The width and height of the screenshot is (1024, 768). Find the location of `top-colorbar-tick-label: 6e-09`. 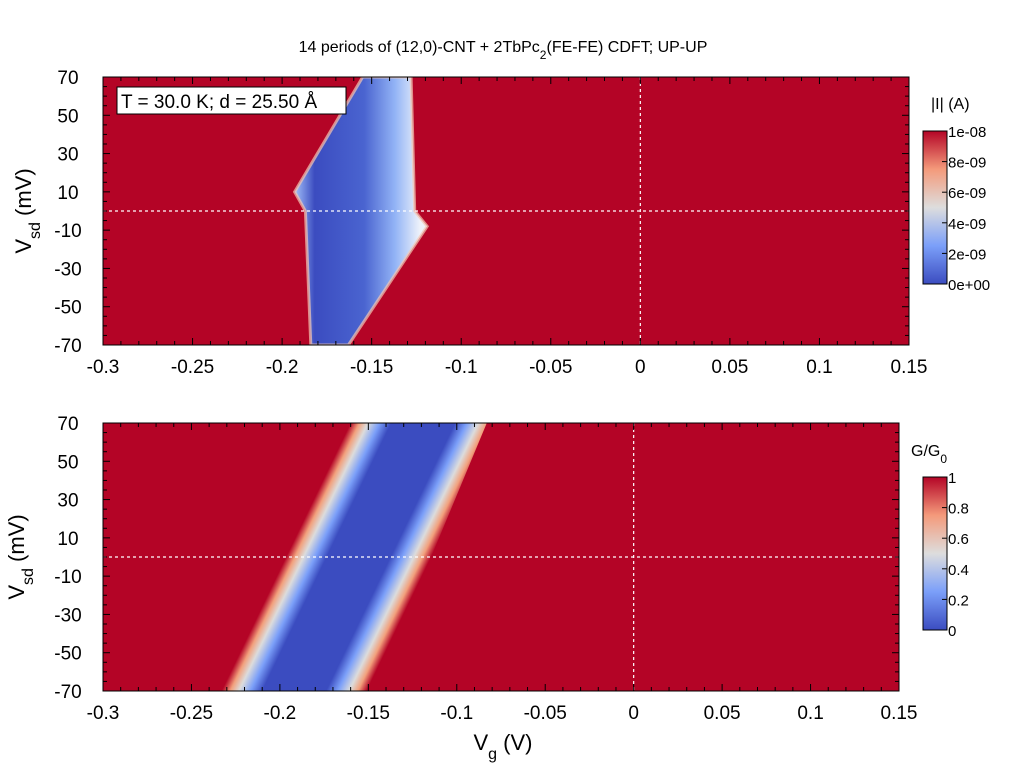

top-colorbar-tick-label: 6e-09 is located at coordinates (967, 193).